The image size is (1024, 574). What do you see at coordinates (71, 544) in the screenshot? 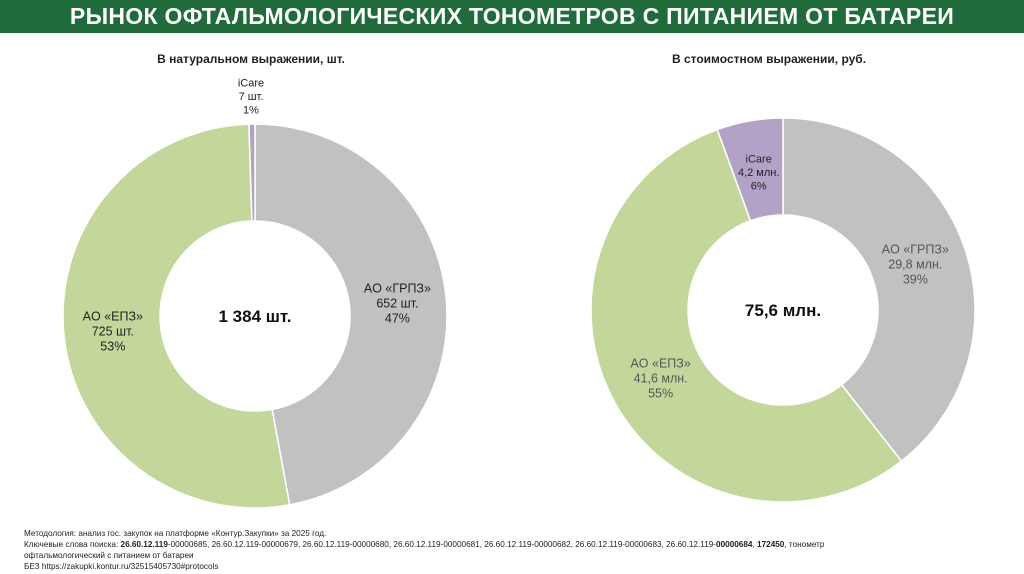
I see `keywords-prefix: Ключевые слова поиска:` at bounding box center [71, 544].